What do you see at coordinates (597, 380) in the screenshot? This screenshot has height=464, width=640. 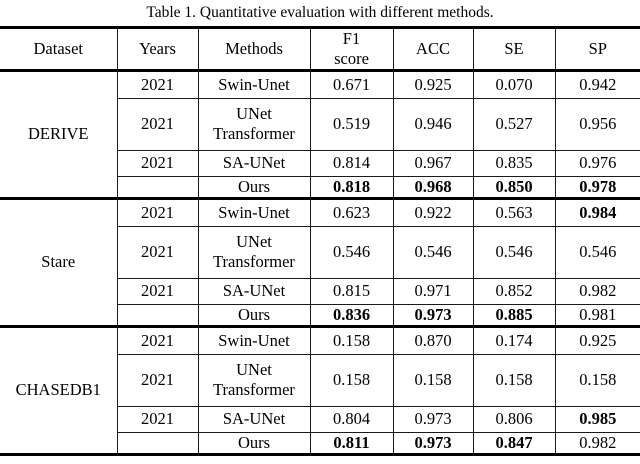 I see `metric-cell-sp: 0.158` at bounding box center [597, 380].